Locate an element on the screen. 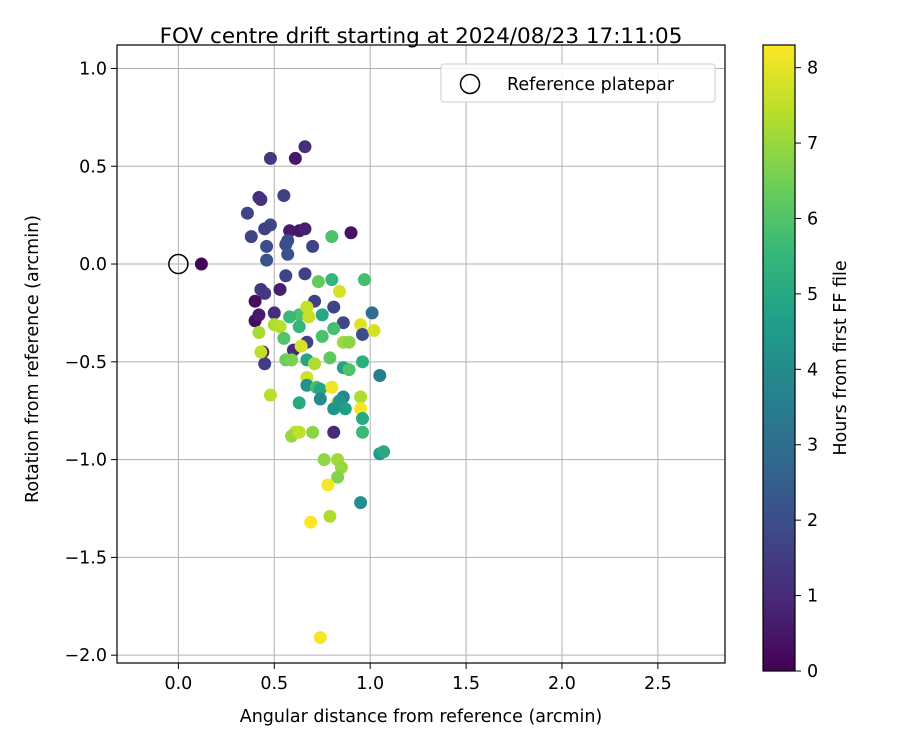  y-tick-label: −2.0 is located at coordinates (86, 656).